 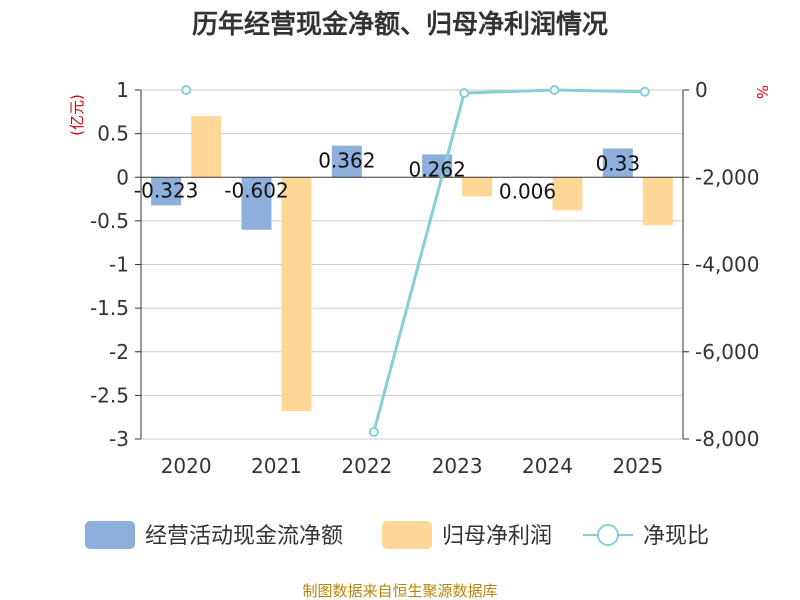 I want to click on left-tick-label-7: -2.5, so click(x=109, y=395).